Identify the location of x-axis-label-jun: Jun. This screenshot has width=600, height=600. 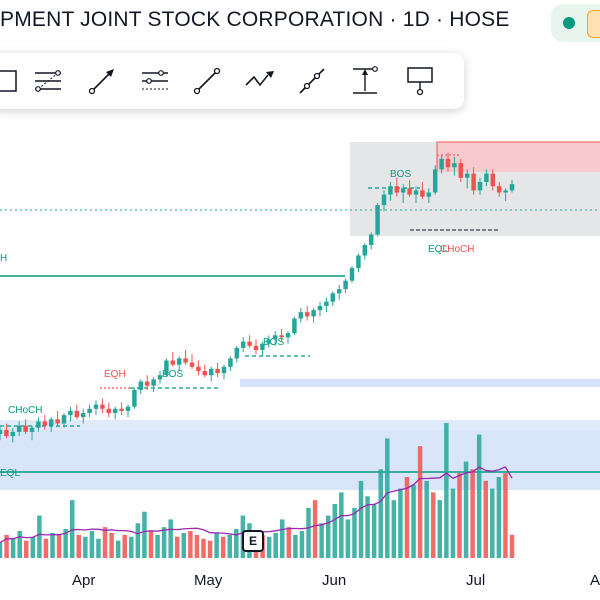
(334, 580).